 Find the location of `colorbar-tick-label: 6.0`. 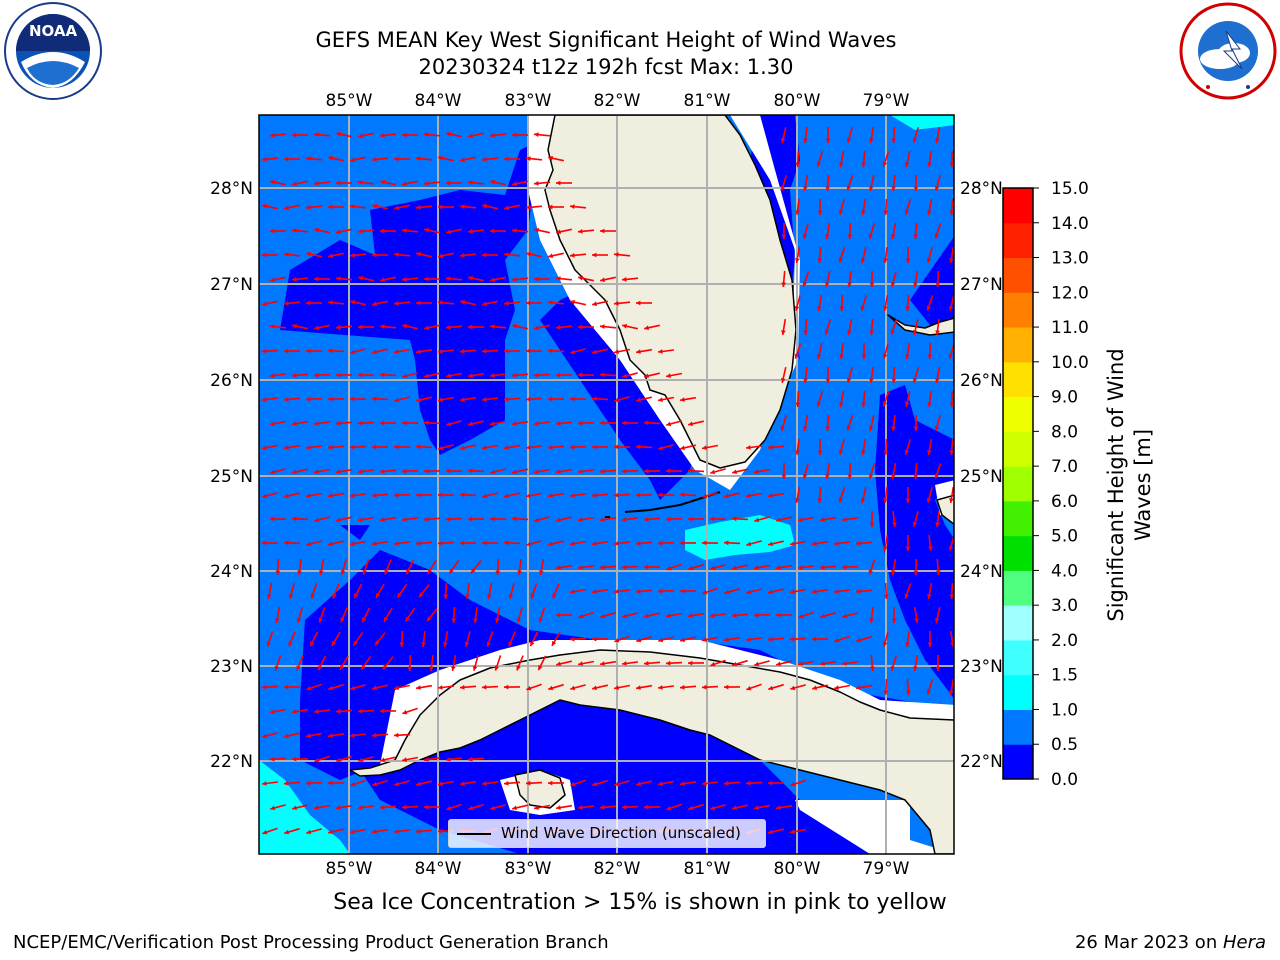

colorbar-tick-label: 6.0 is located at coordinates (1064, 502).